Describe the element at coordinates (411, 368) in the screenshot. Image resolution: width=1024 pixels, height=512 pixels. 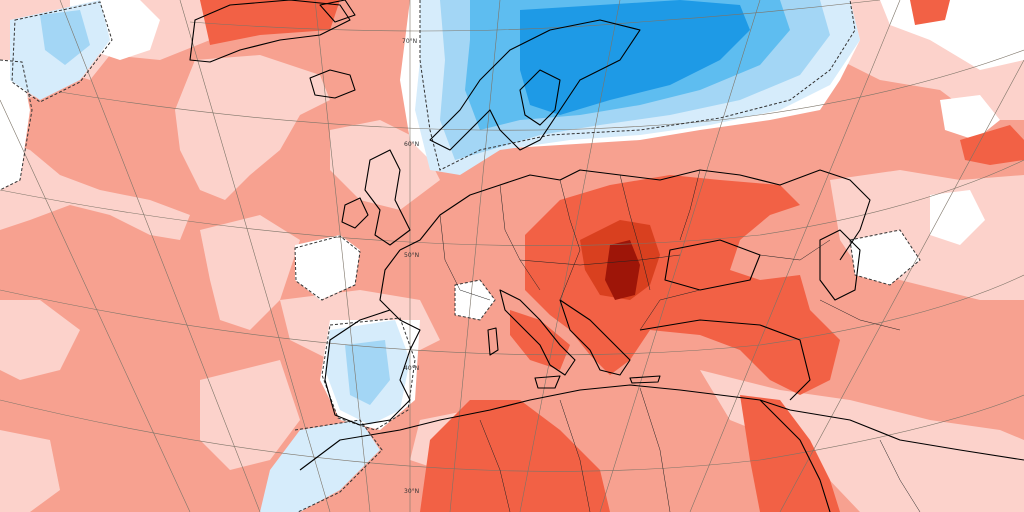
I see `lat-label-40: 40°N` at that location.